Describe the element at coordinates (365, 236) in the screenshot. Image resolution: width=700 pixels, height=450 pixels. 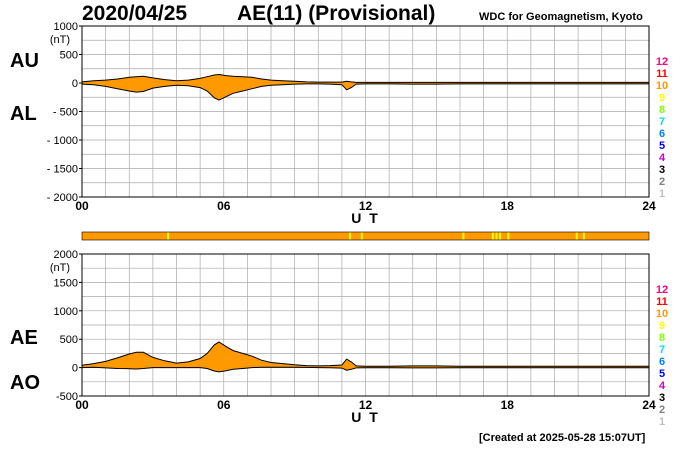
I see `station-count-strip` at that location.